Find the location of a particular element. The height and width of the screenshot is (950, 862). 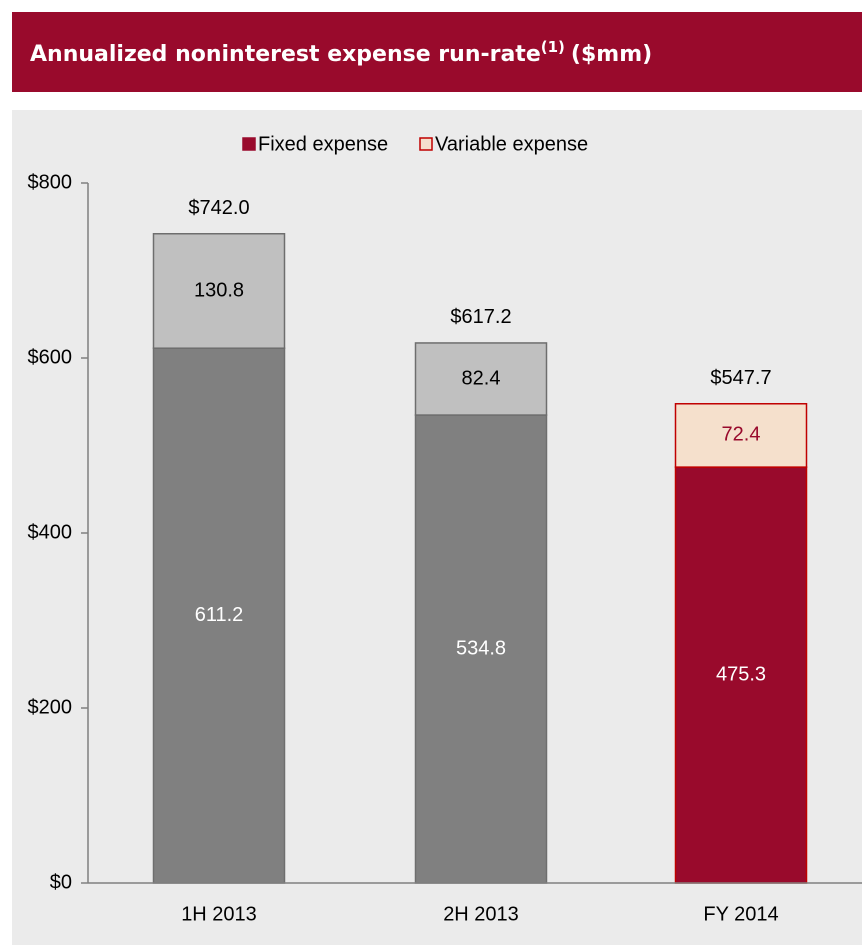

title-suffix: ($mm) is located at coordinates (611, 54).